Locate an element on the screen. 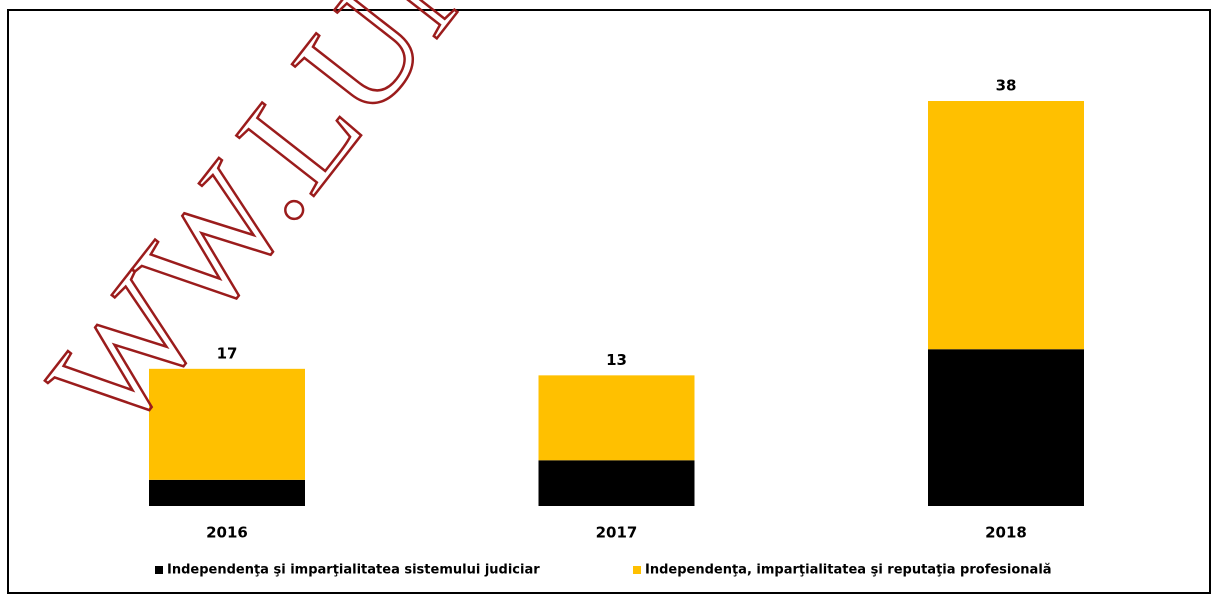 Image resolution: width=1211 pixels, height=600 pixels. data-label: 13 is located at coordinates (616, 360).